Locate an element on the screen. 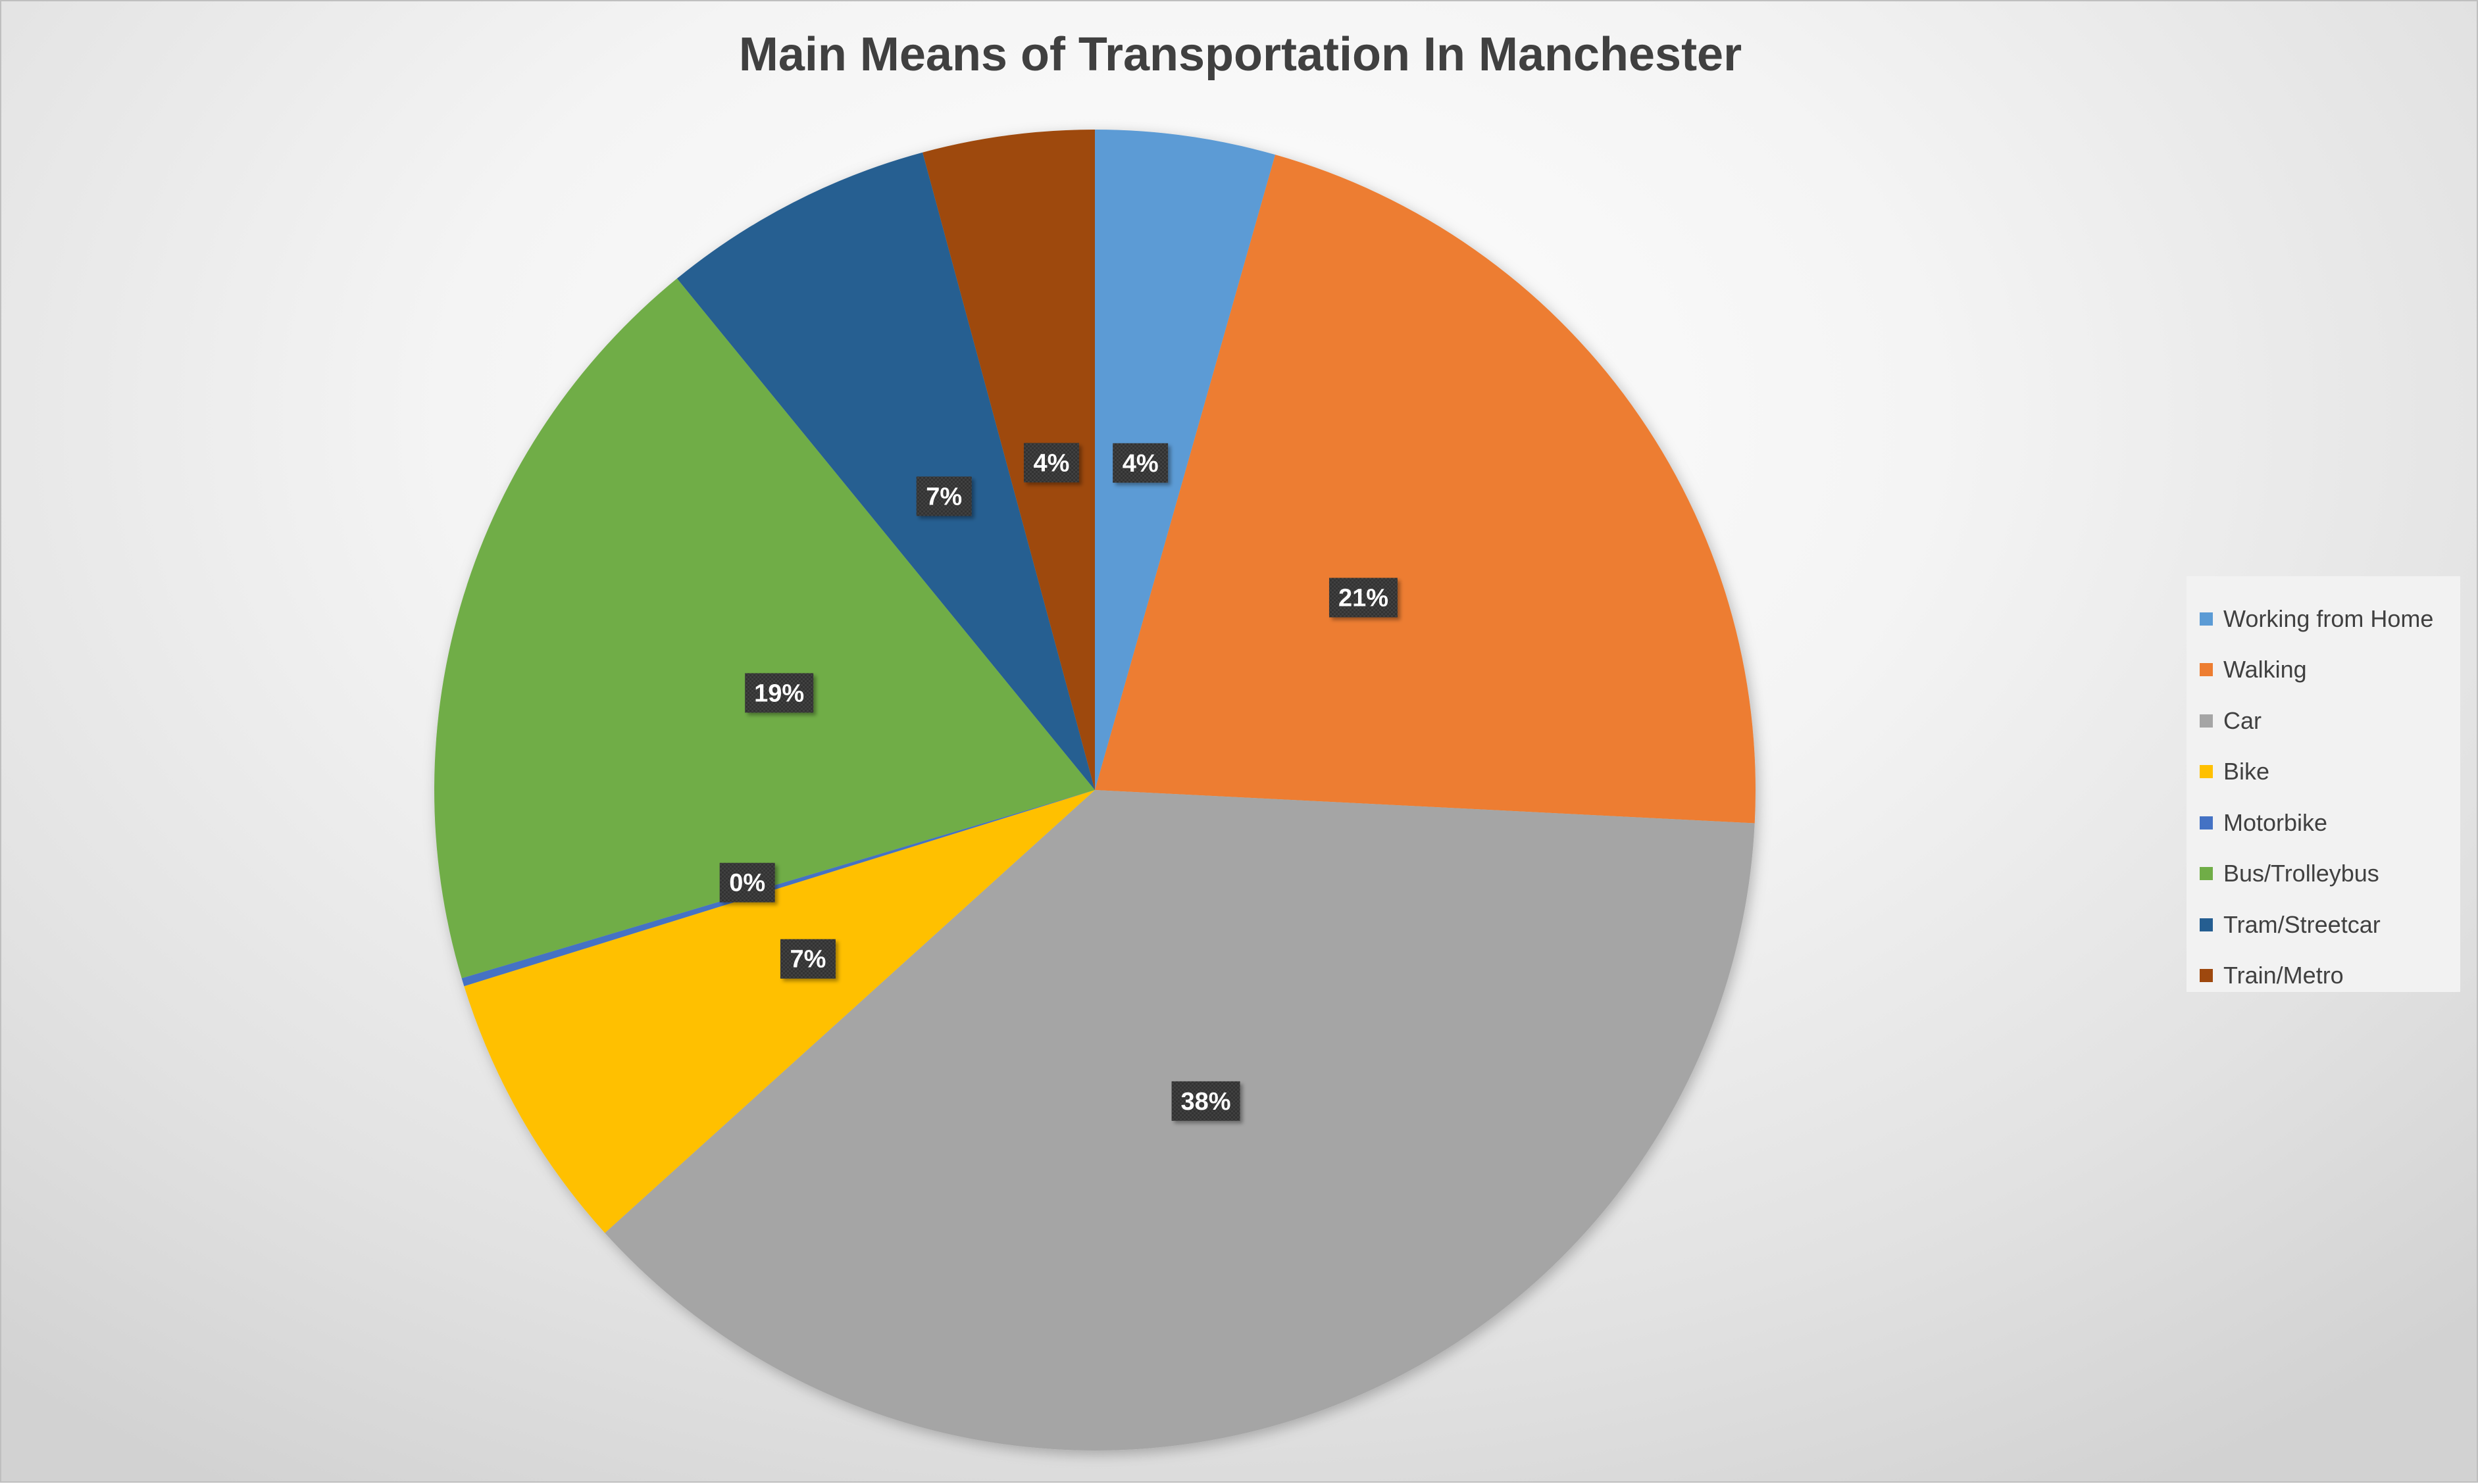 This screenshot has width=2478, height=1484. pie-slice-working-from-home is located at coordinates (1185, 460).